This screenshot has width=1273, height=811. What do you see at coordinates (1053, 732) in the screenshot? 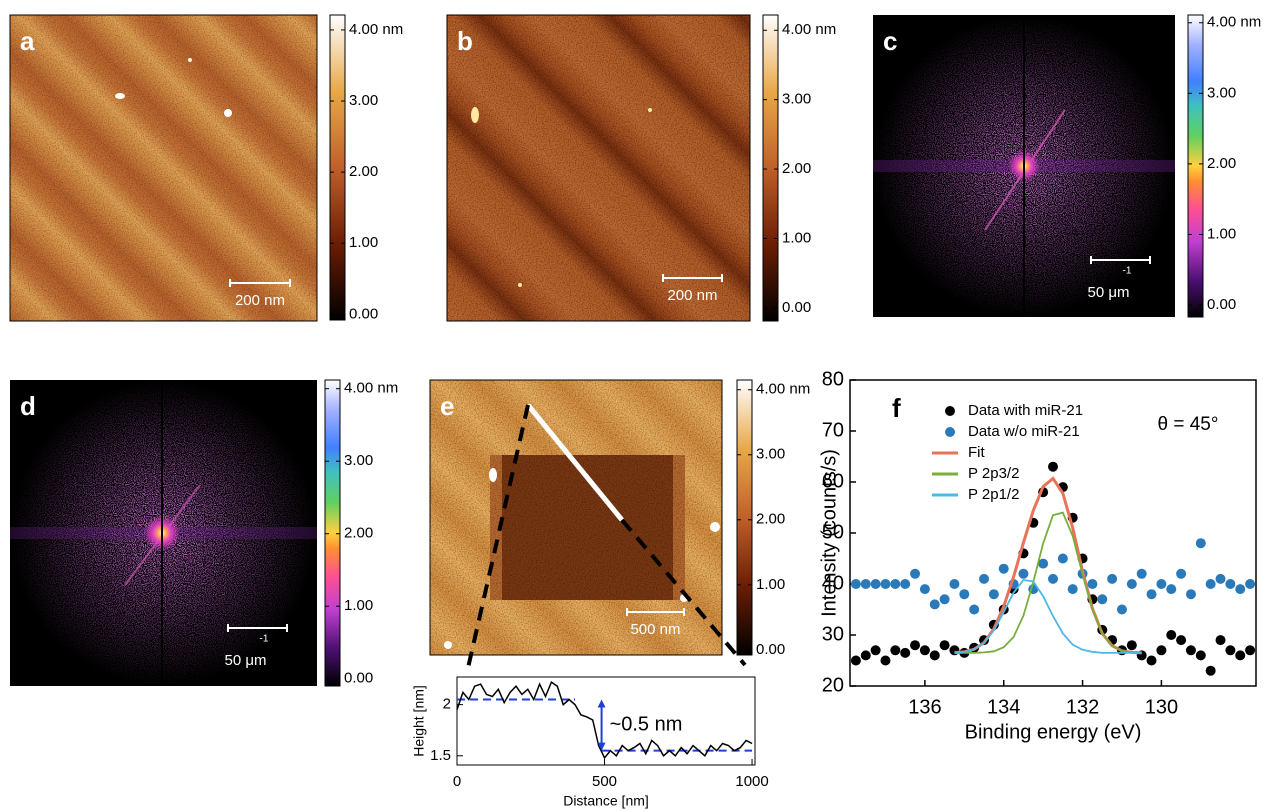
I see `x-axis-label: Binding energy (eV)` at bounding box center [1053, 732].